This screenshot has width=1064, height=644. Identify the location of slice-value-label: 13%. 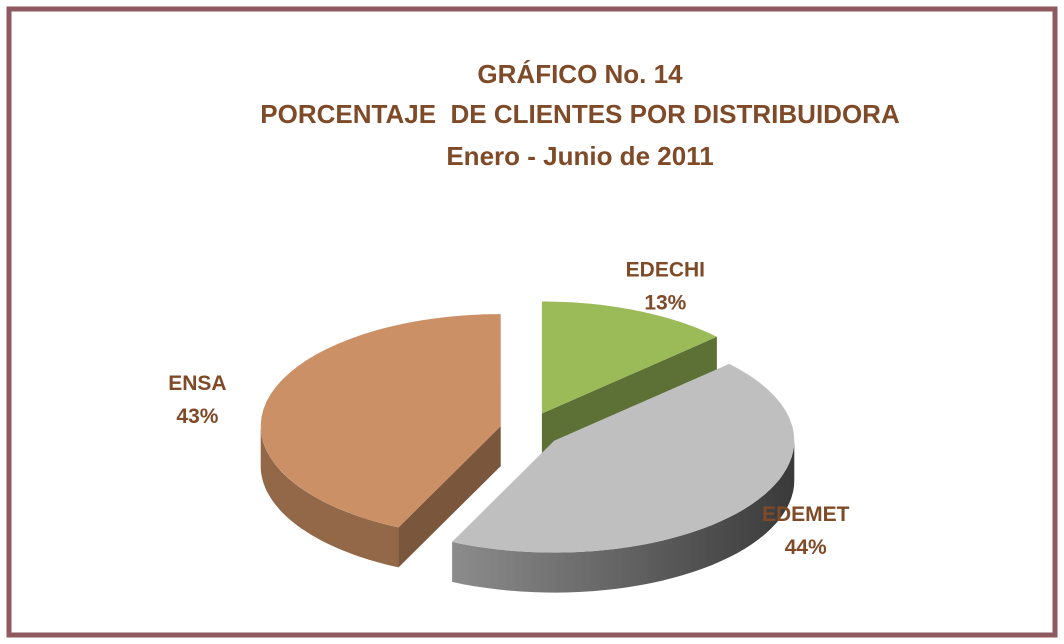
(665, 303).